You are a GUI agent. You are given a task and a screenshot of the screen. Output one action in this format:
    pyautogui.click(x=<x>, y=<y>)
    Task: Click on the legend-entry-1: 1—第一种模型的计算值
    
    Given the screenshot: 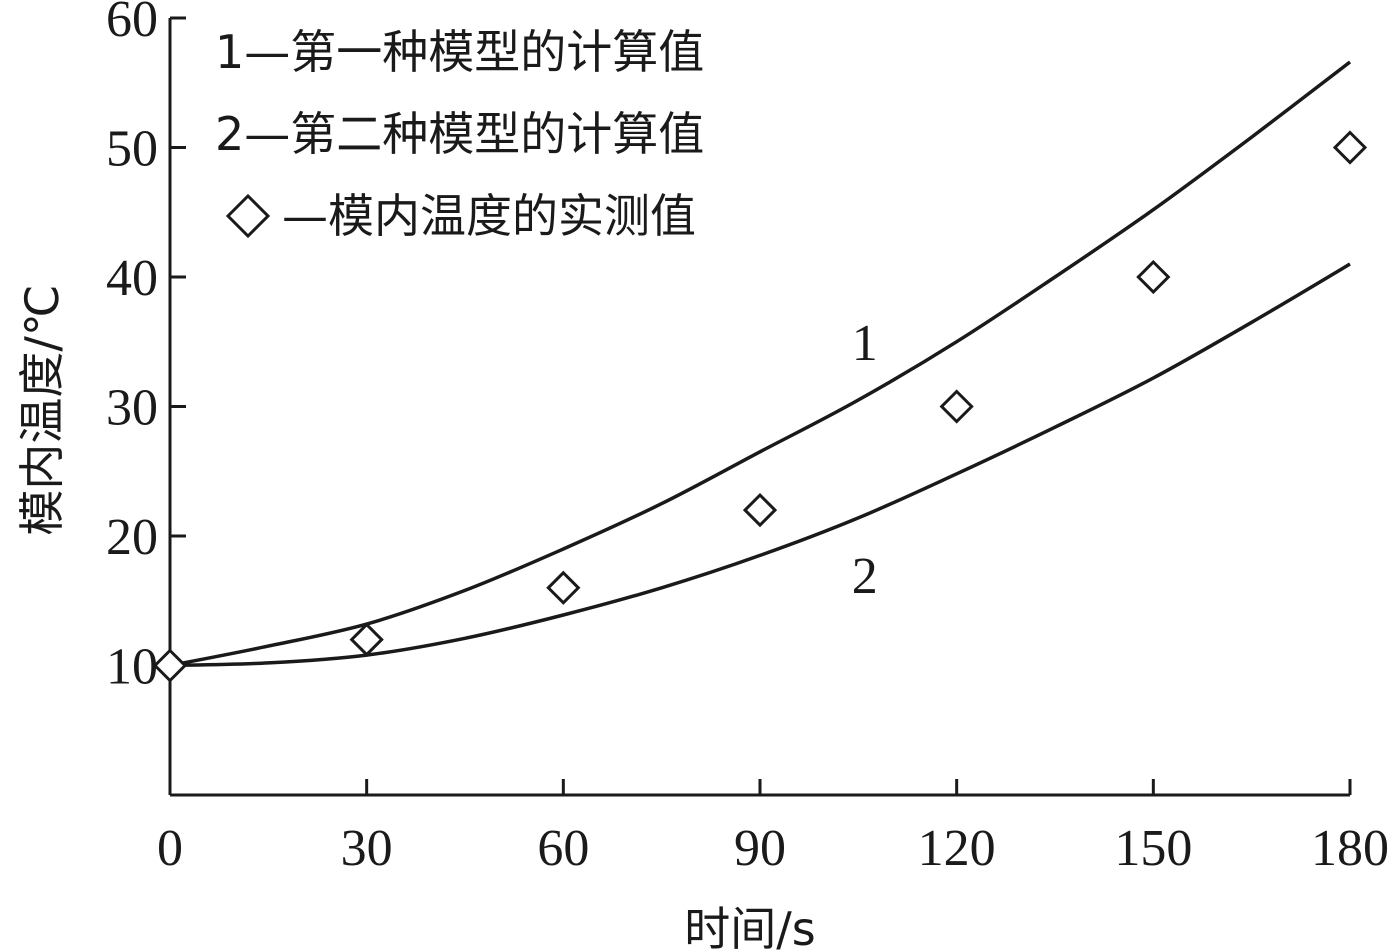 What is the action you would take?
    pyautogui.click(x=459, y=52)
    